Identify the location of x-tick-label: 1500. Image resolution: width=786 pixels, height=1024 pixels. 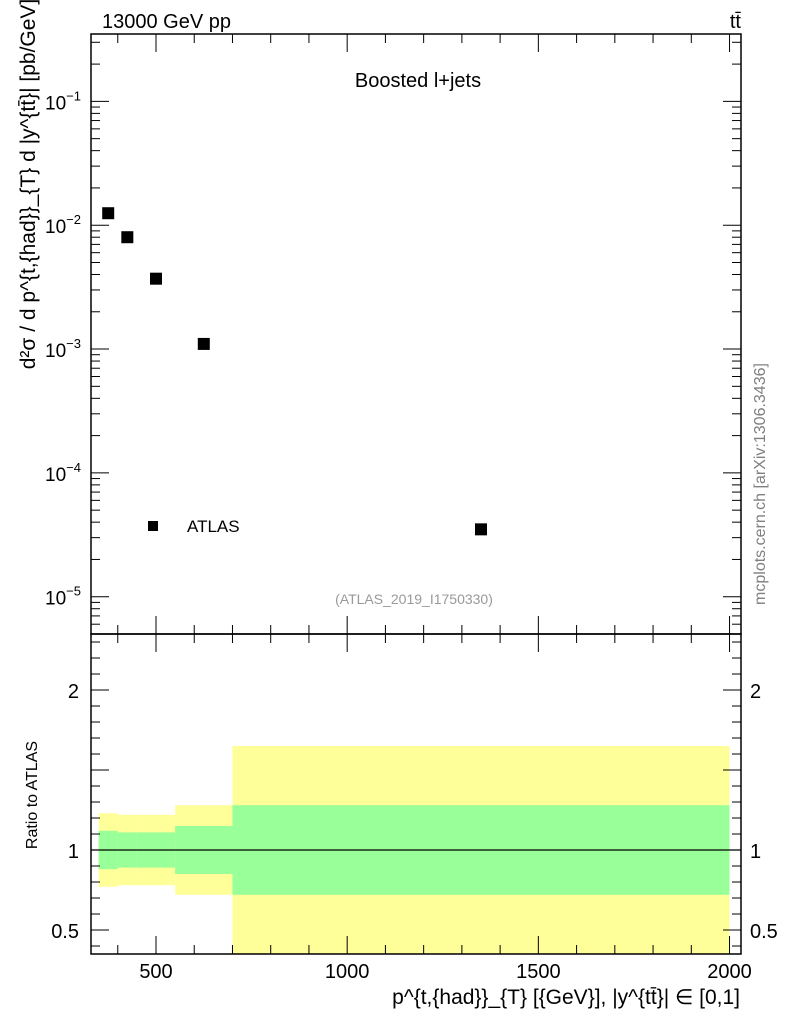
(538, 972).